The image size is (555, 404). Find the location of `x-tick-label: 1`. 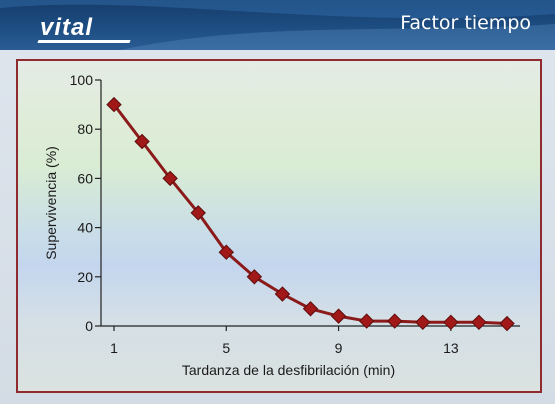

x-tick-label: 1 is located at coordinates (114, 348).